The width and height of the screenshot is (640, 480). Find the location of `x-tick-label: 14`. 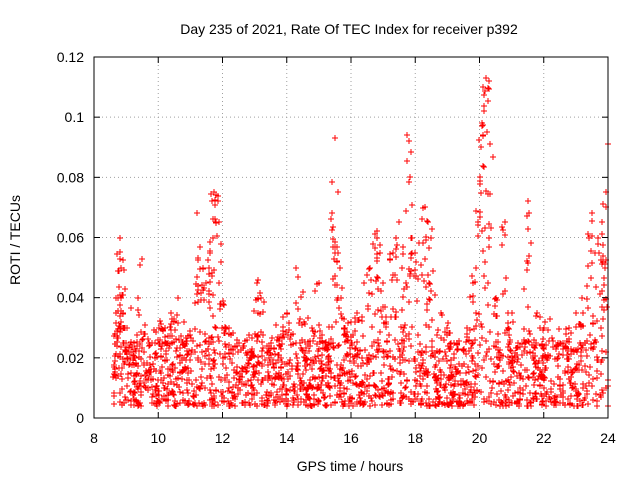

x-tick-label: 14 is located at coordinates (287, 438).